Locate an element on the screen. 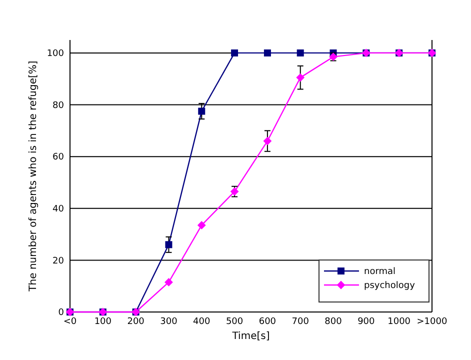 Image resolution: width=471 pixels, height=360 pixels. y-axis-title: The number of agents who is in the refuge[%] is located at coordinates (33, 176).